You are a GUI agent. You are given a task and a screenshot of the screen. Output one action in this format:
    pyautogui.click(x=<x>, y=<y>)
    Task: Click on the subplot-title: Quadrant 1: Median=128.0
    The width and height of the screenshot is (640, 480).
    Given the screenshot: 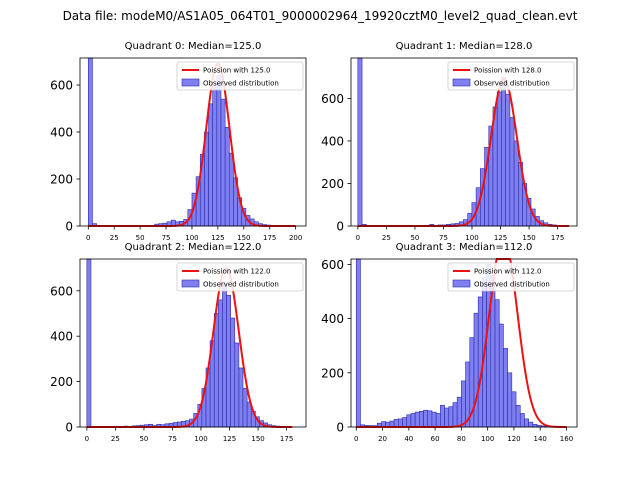 What is the action you would take?
    pyautogui.click(x=464, y=46)
    